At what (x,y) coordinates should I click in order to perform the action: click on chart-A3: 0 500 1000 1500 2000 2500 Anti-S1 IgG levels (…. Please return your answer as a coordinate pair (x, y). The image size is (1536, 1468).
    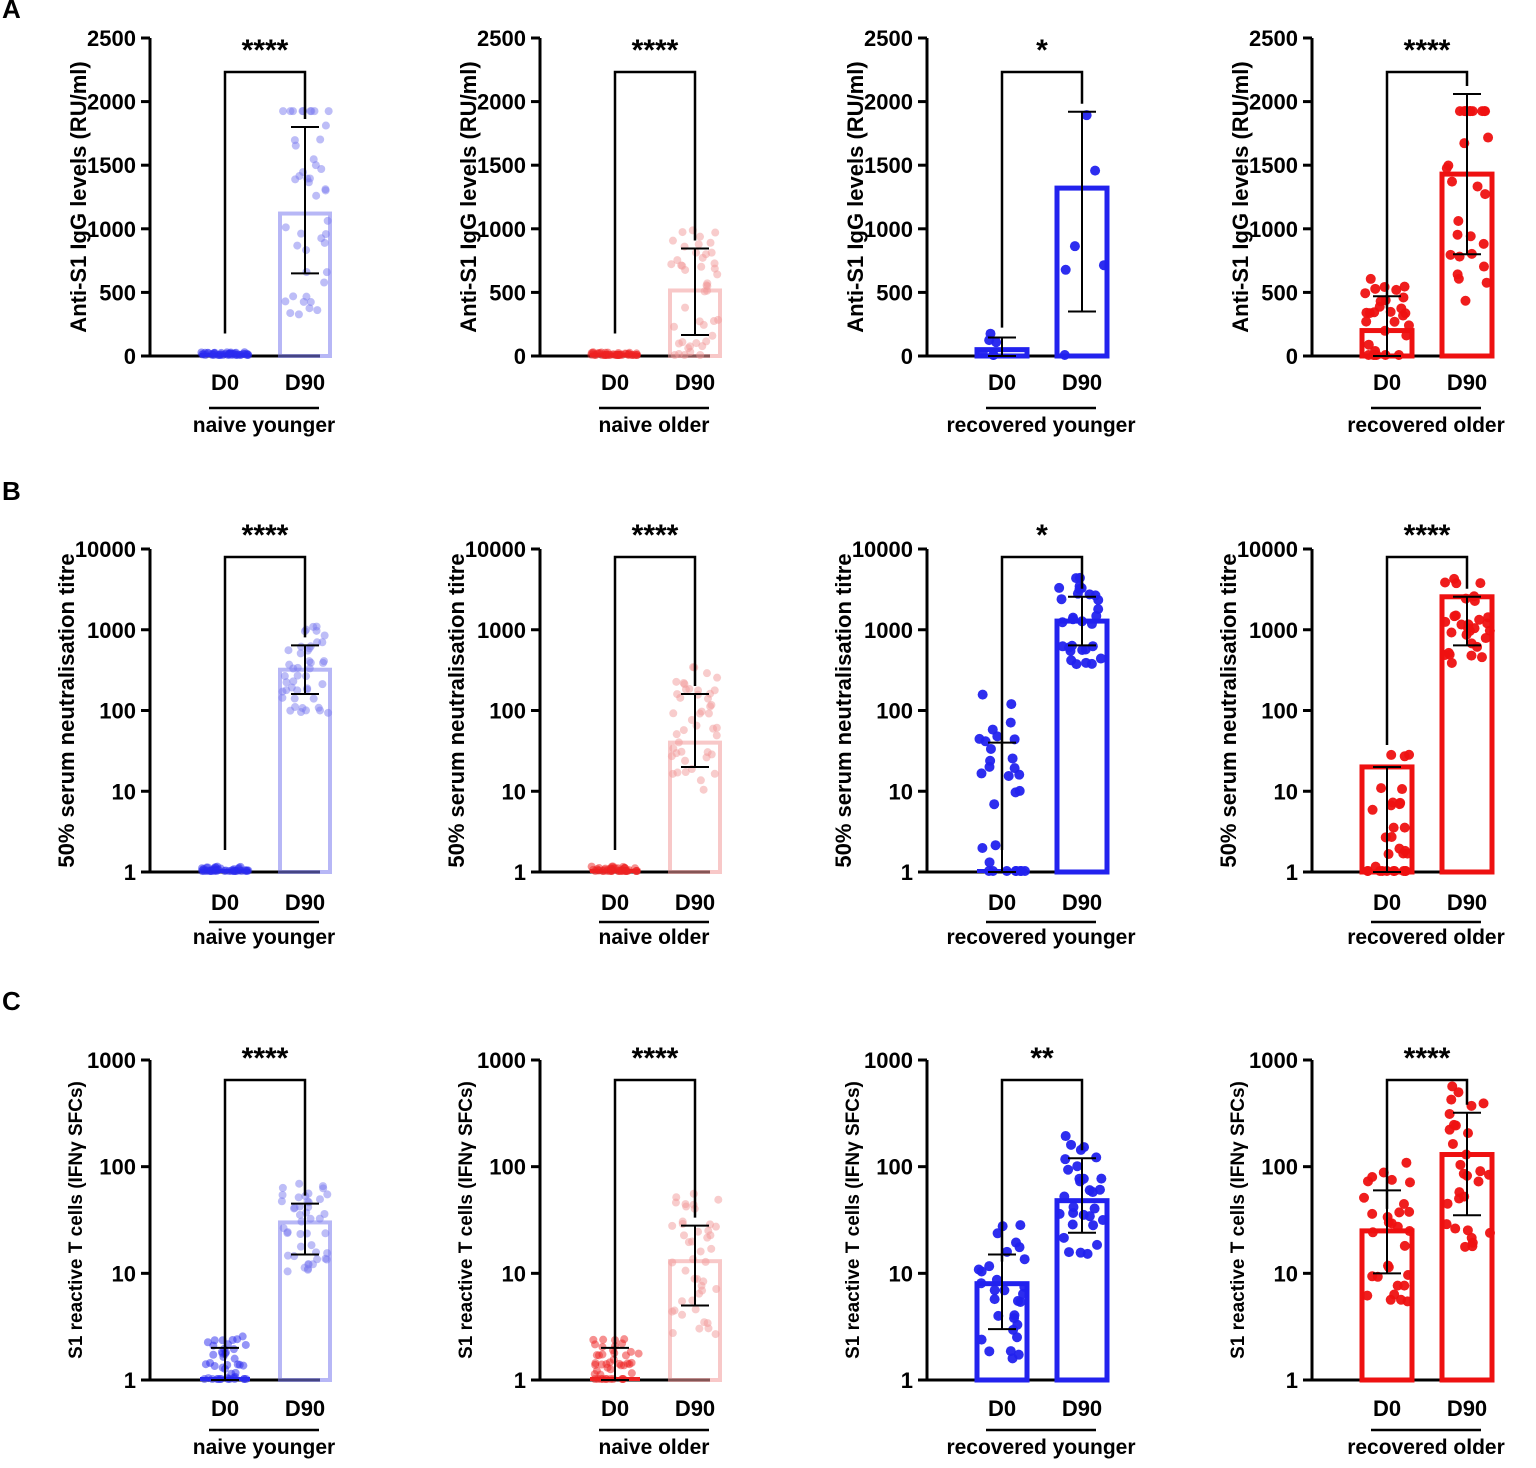
    Looking at the image, I should click on (989, 231).